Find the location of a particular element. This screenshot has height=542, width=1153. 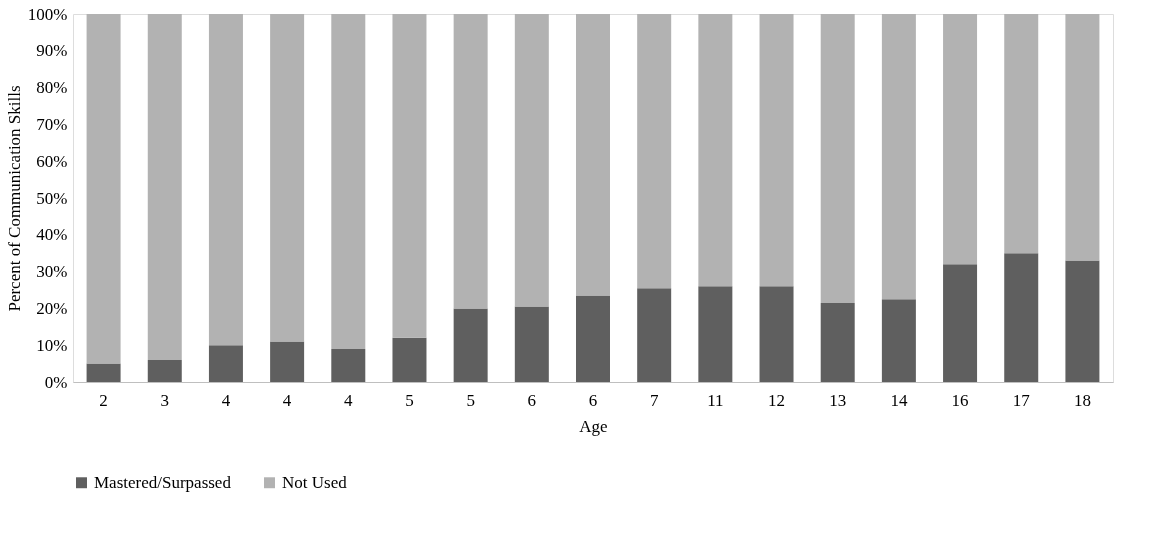

y-tick-label: 70% is located at coordinates (52, 124).